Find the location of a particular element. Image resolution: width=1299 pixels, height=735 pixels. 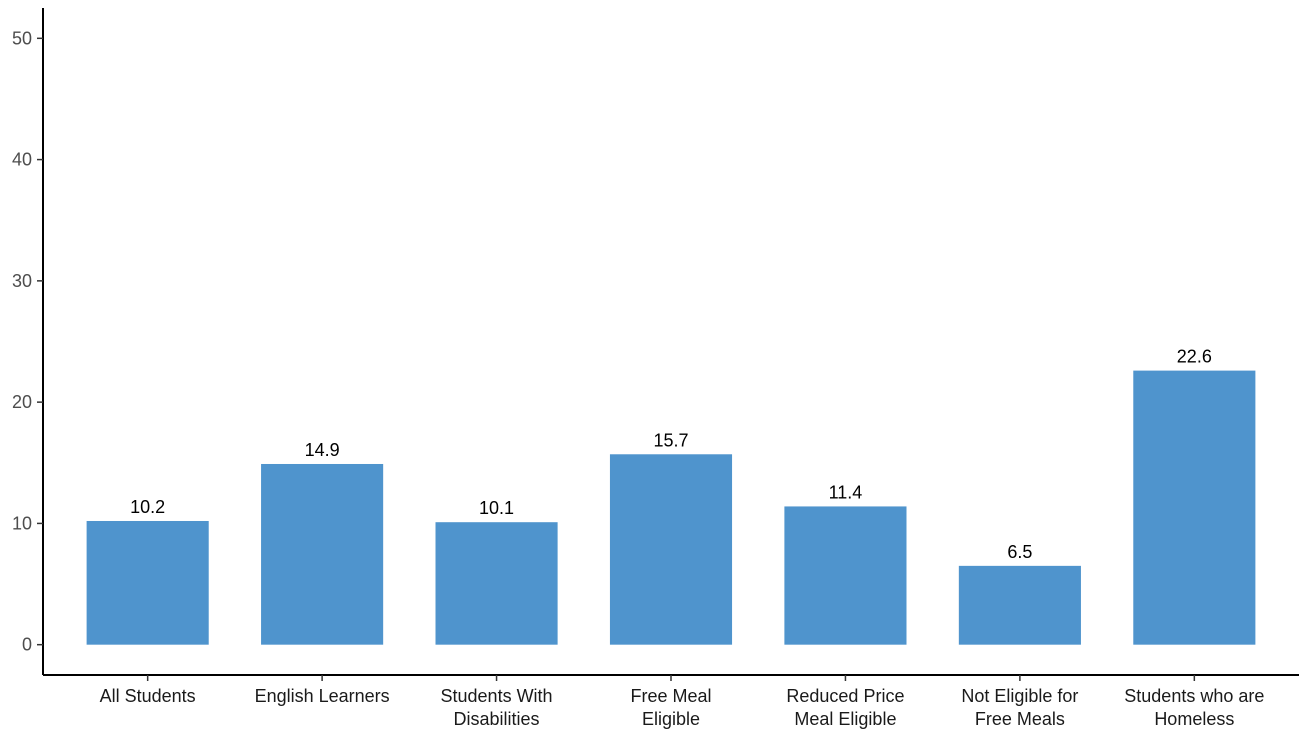

x-category-label: Disabilities is located at coordinates (497, 719).